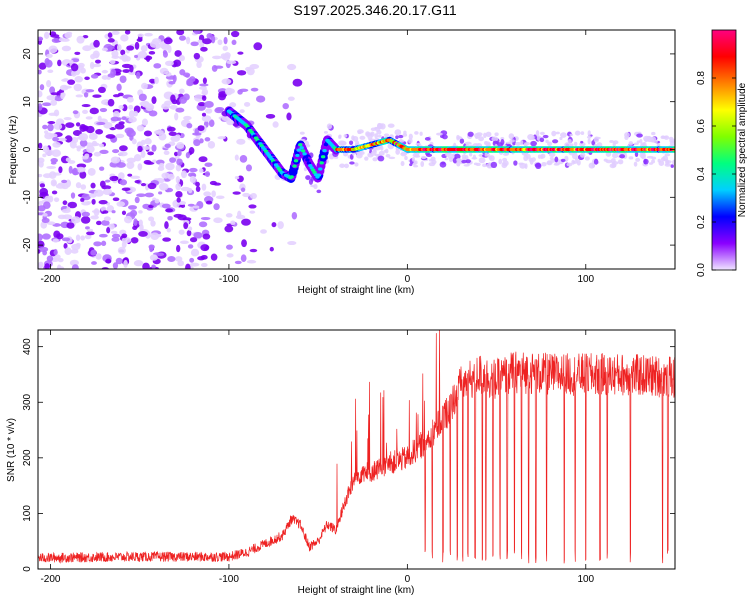 This screenshot has height=600, width=750. Describe the element at coordinates (27, 149) in the screenshot. I see `y-tick-label: 0` at that location.